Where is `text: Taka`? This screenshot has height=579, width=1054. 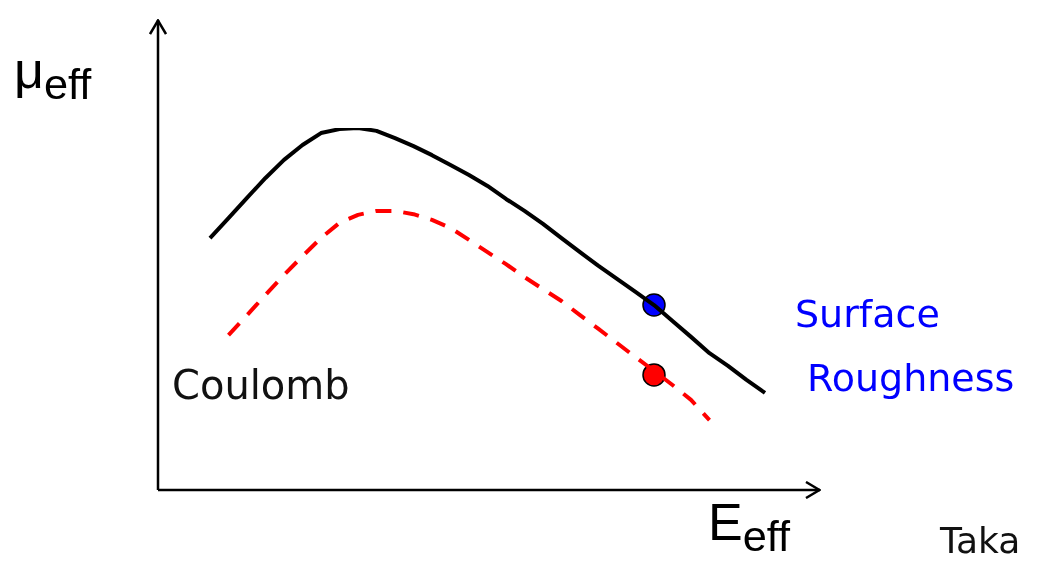 text: Taka is located at coordinates (980, 540).